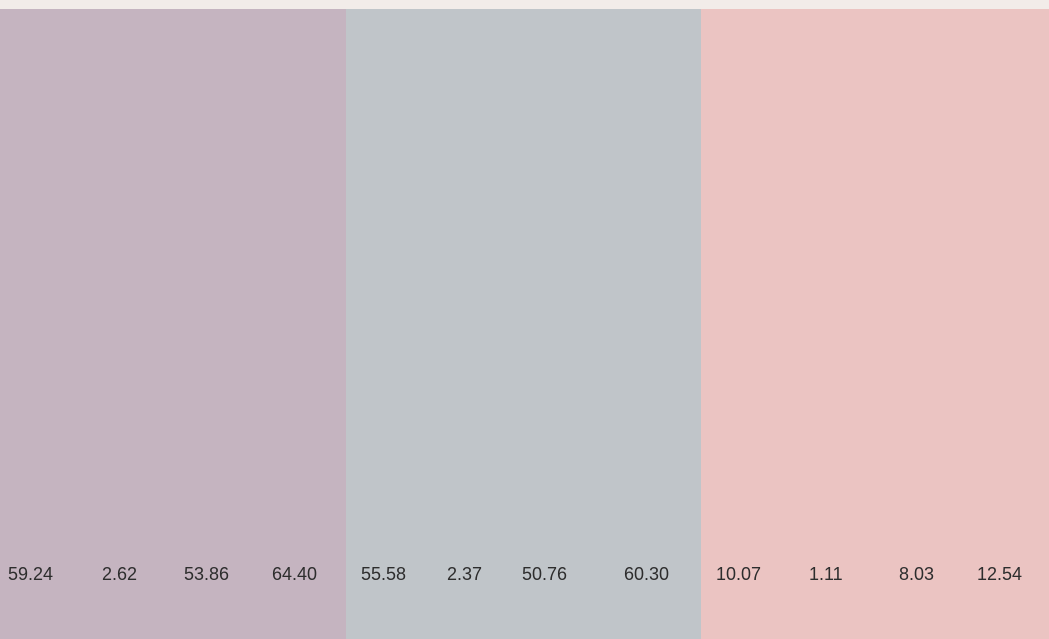 The height and width of the screenshot is (639, 1049). What do you see at coordinates (120, 574) in the screenshot?
I see `panel-1-value-2: 2.62` at bounding box center [120, 574].